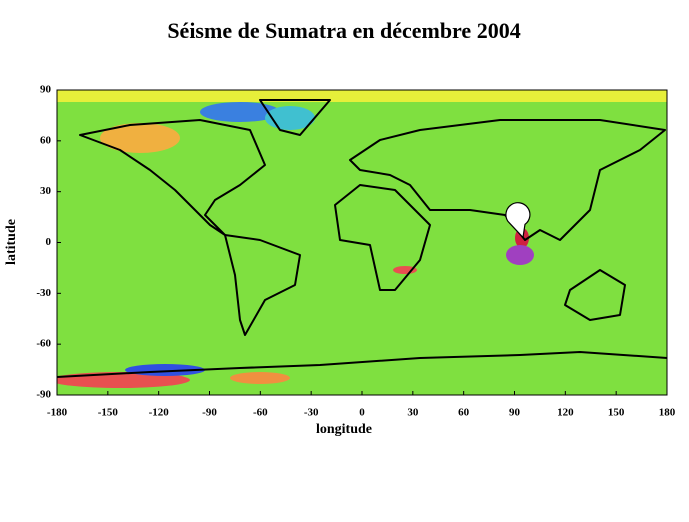  Describe the element at coordinates (344, 429) in the screenshot. I see `x-axis-label: longitude` at that location.